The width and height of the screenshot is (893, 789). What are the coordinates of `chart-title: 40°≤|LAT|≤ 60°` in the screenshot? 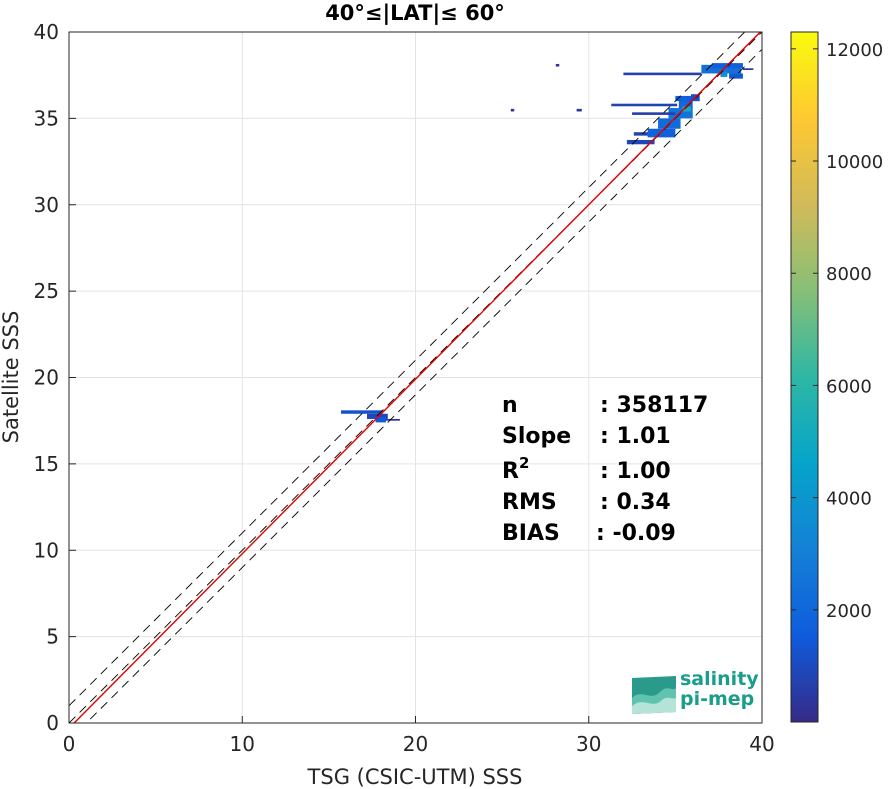 It's located at (415, 13).